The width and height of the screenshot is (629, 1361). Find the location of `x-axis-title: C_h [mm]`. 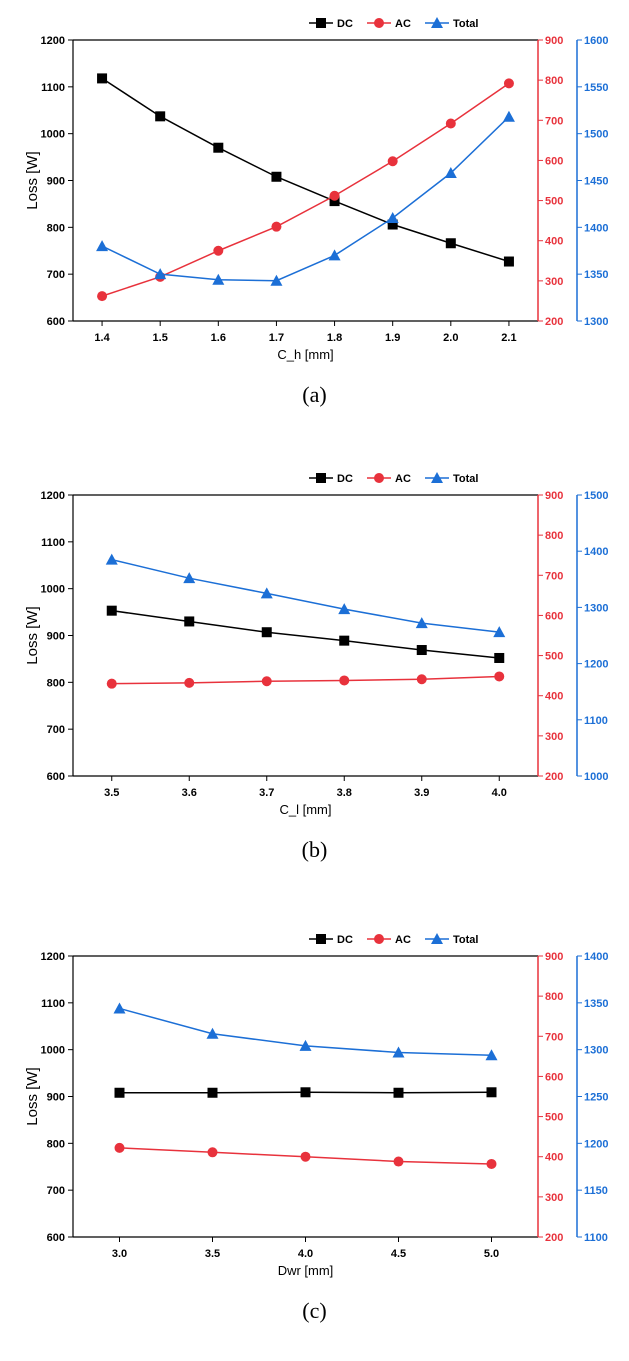

x-axis-title: C_h [mm] is located at coordinates (305, 354).